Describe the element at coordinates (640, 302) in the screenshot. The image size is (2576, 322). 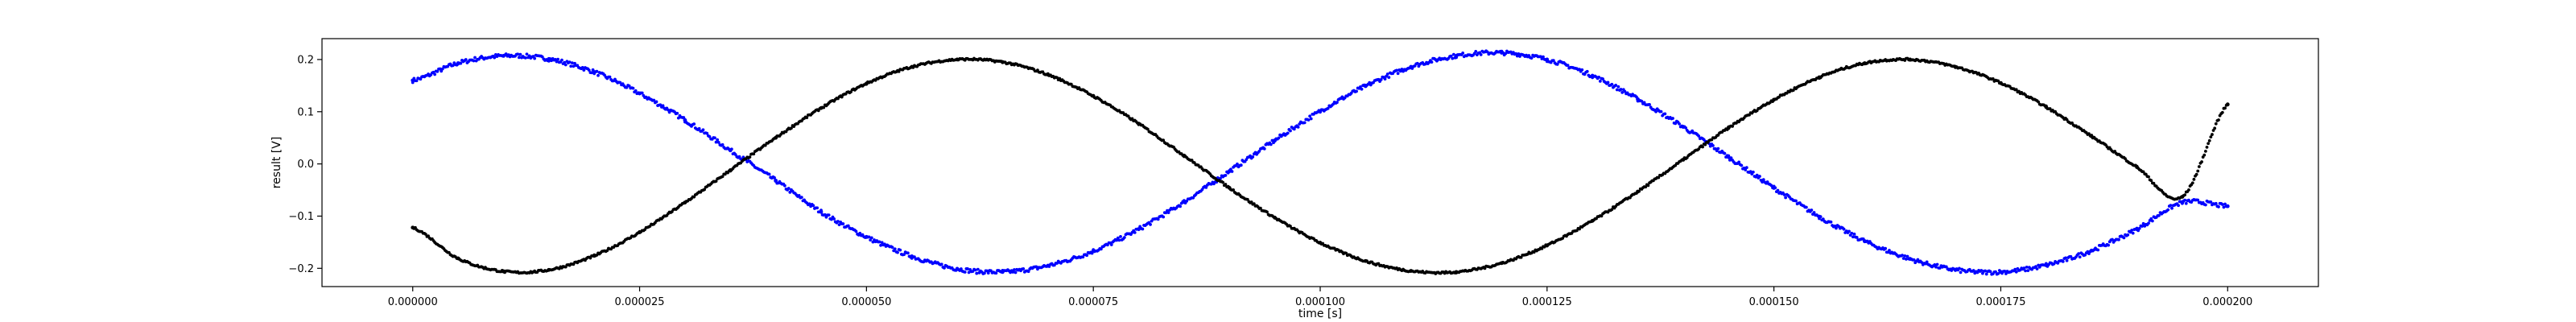
I see `x-tick-label: 0.000025` at that location.